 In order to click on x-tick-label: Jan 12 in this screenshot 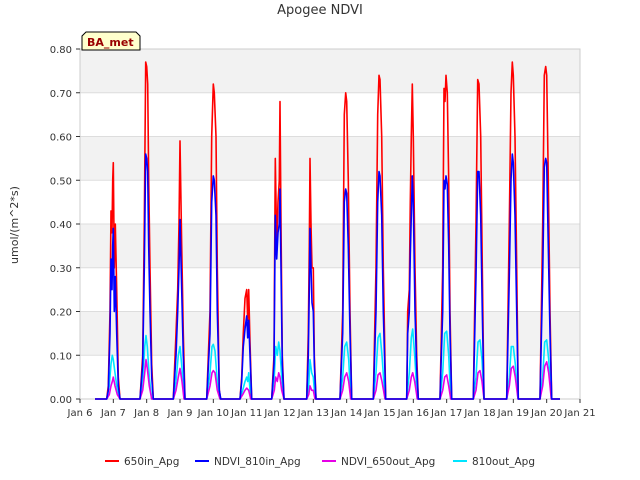, I will do `click(279, 413)`.